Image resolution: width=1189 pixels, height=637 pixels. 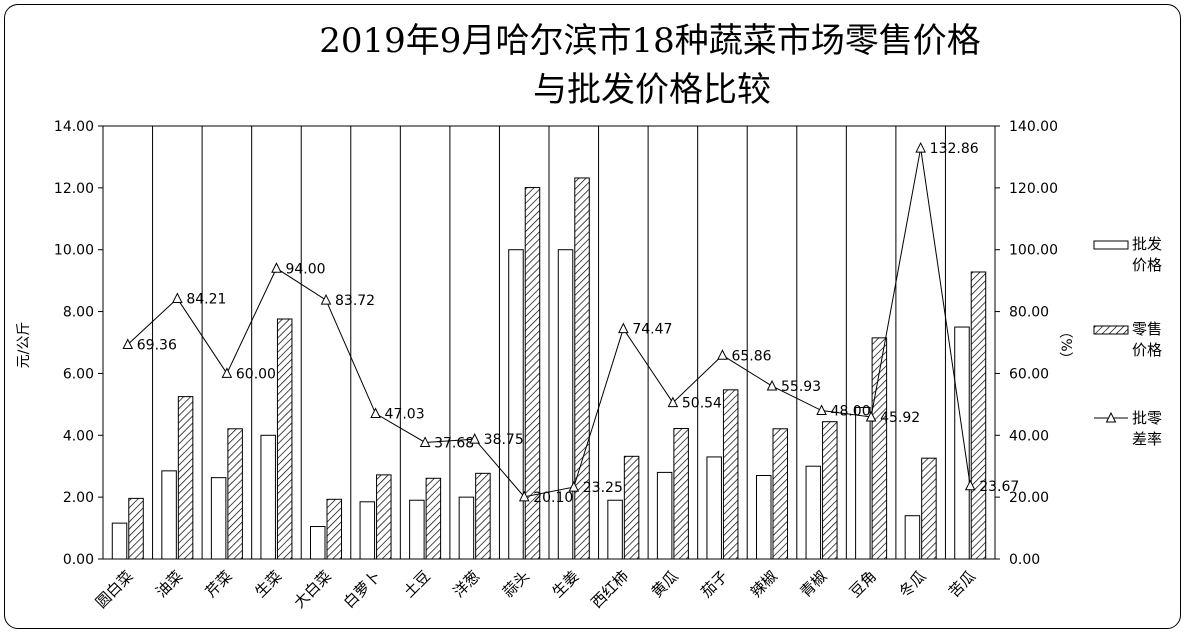 What do you see at coordinates (1033, 189) in the screenshot?
I see `right-tick-label: 120.00` at bounding box center [1033, 189].